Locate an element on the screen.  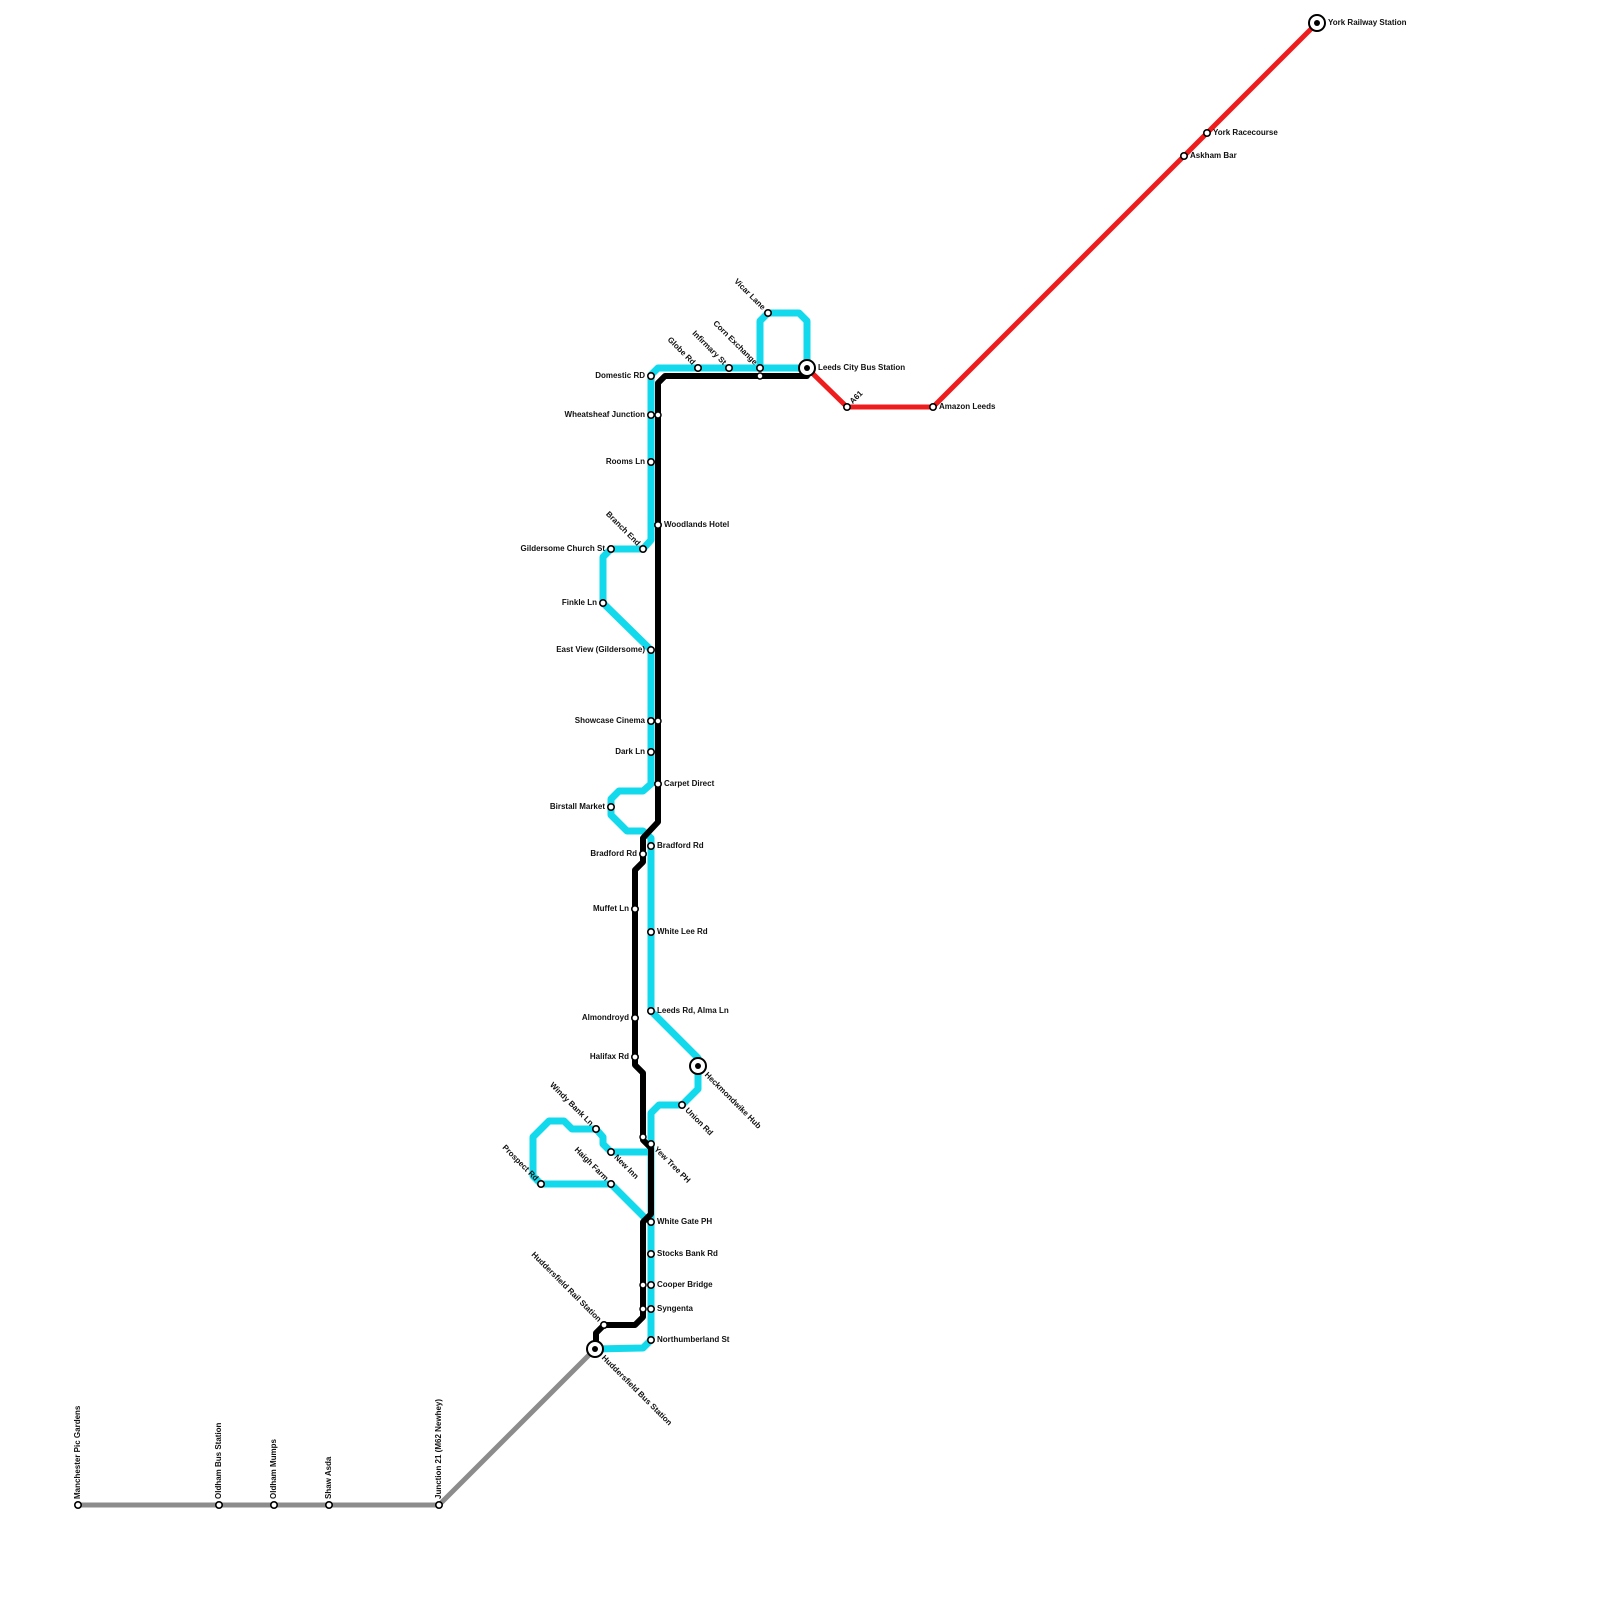
station-label: Oldham Bus Station is located at coordinates (218, 1460).